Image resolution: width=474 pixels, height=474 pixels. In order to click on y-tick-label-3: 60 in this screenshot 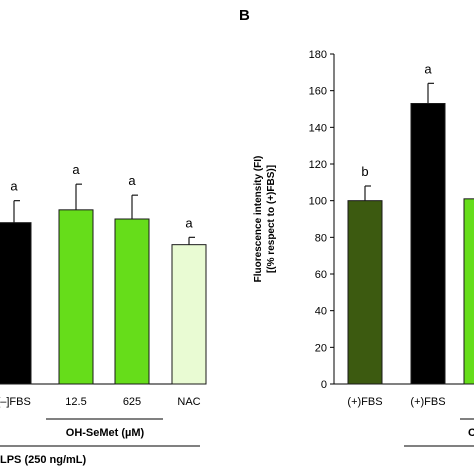, I will do `click(321, 275)`.